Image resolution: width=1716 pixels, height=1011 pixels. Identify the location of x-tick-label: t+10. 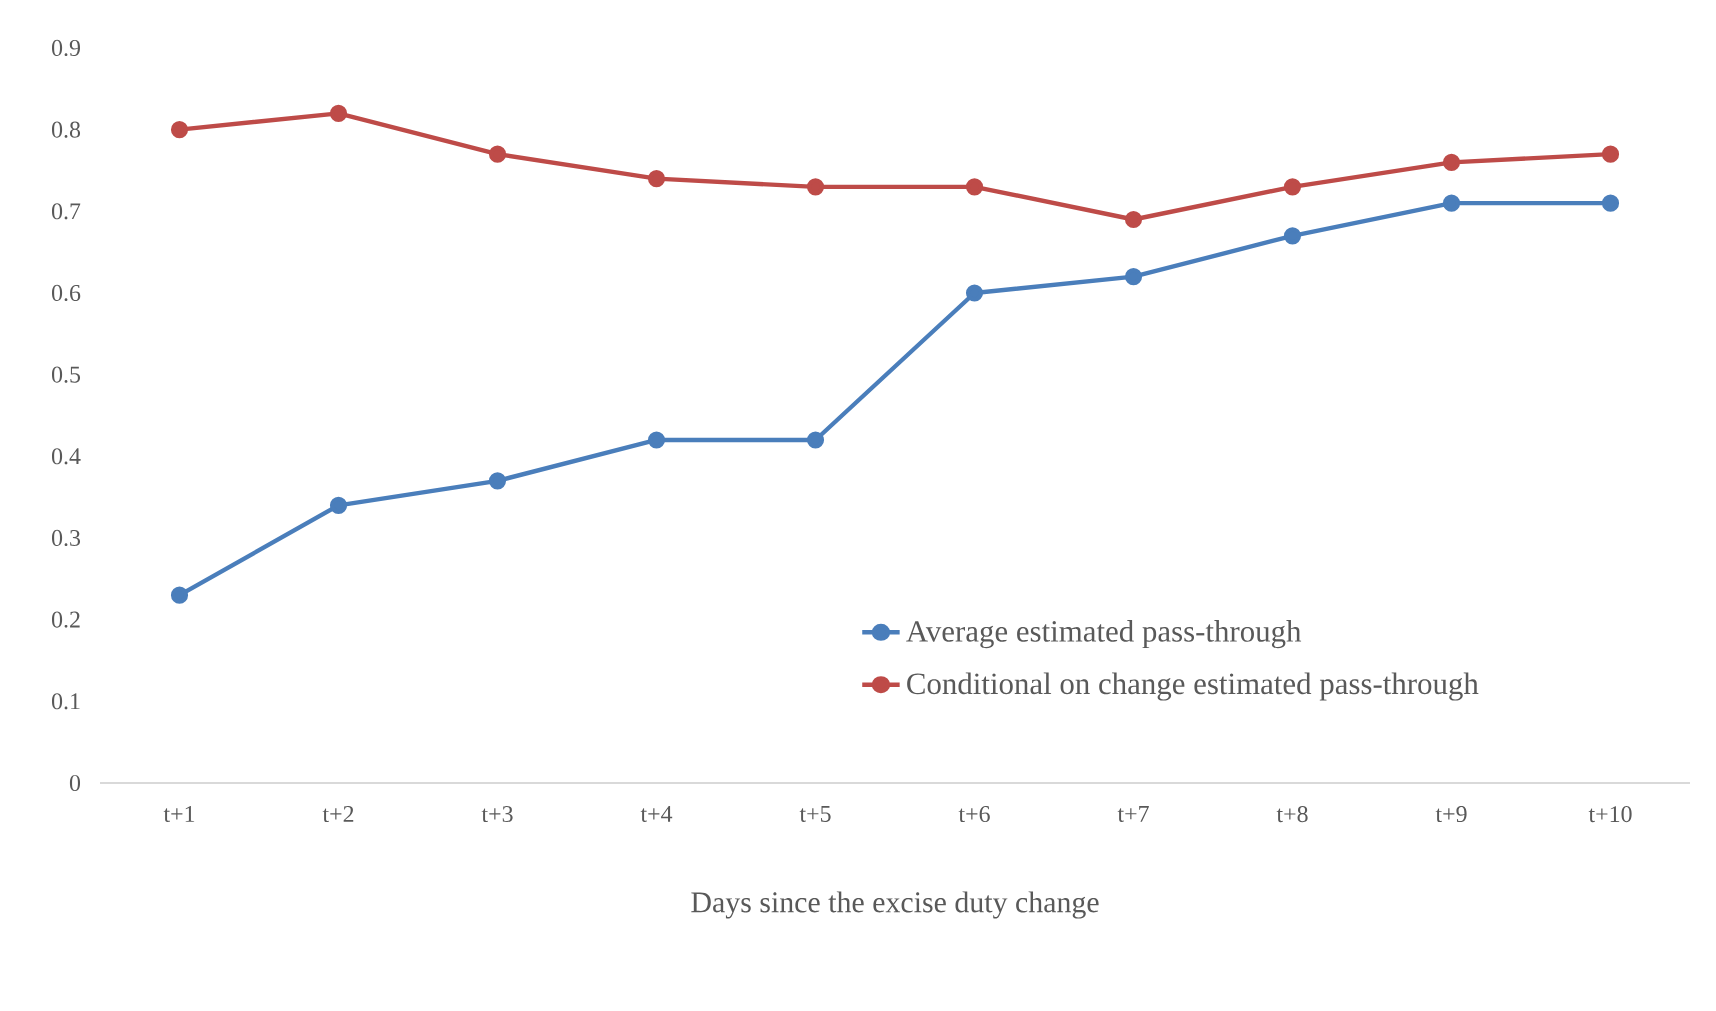
(1610, 814).